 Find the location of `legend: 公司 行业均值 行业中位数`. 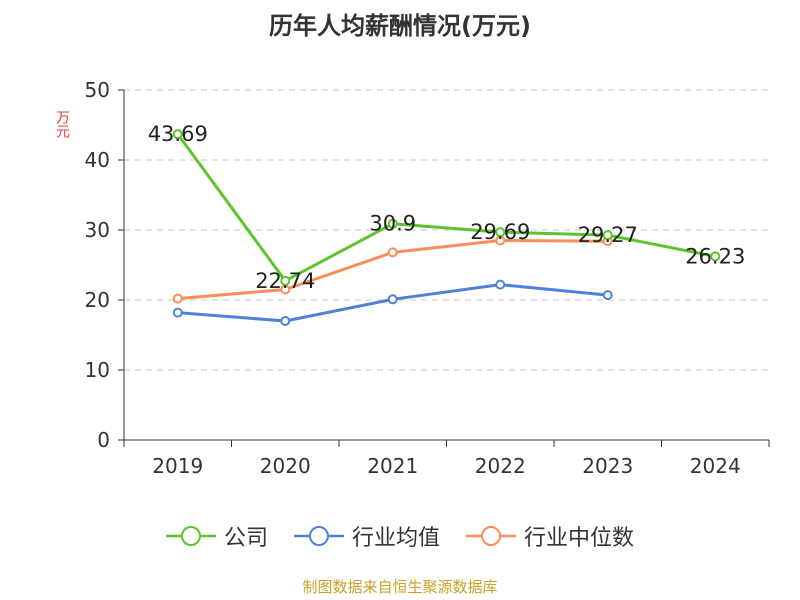

legend: 公司 行业均值 行业中位数 is located at coordinates (400, 536).